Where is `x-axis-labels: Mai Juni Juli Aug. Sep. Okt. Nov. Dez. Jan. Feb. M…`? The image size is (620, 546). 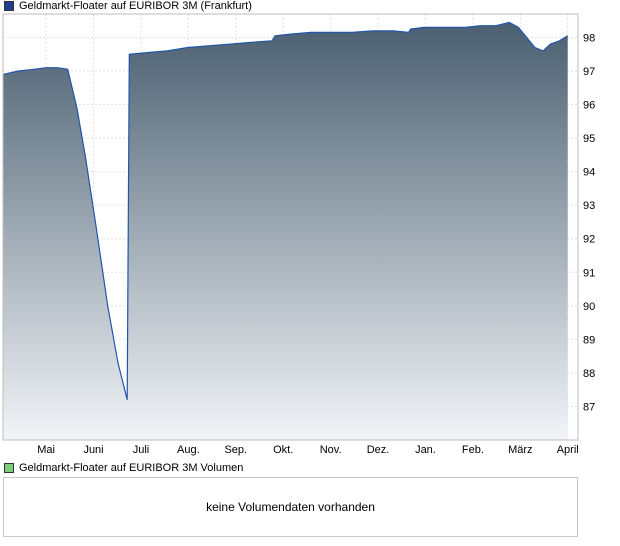
x-axis-labels: Mai Juni Juli Aug. Sep. Okt. Nov. Dez. Jan. Feb. M… is located at coordinates (307, 450).